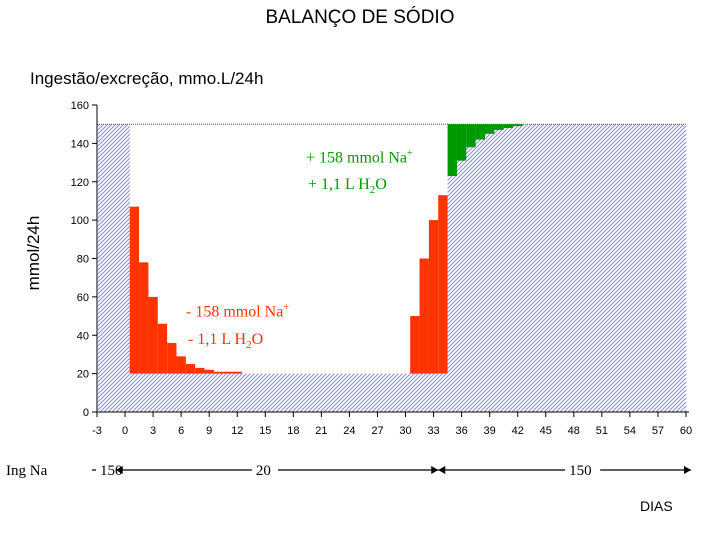  I want to click on x-tick-label-36: 36, so click(461, 431).